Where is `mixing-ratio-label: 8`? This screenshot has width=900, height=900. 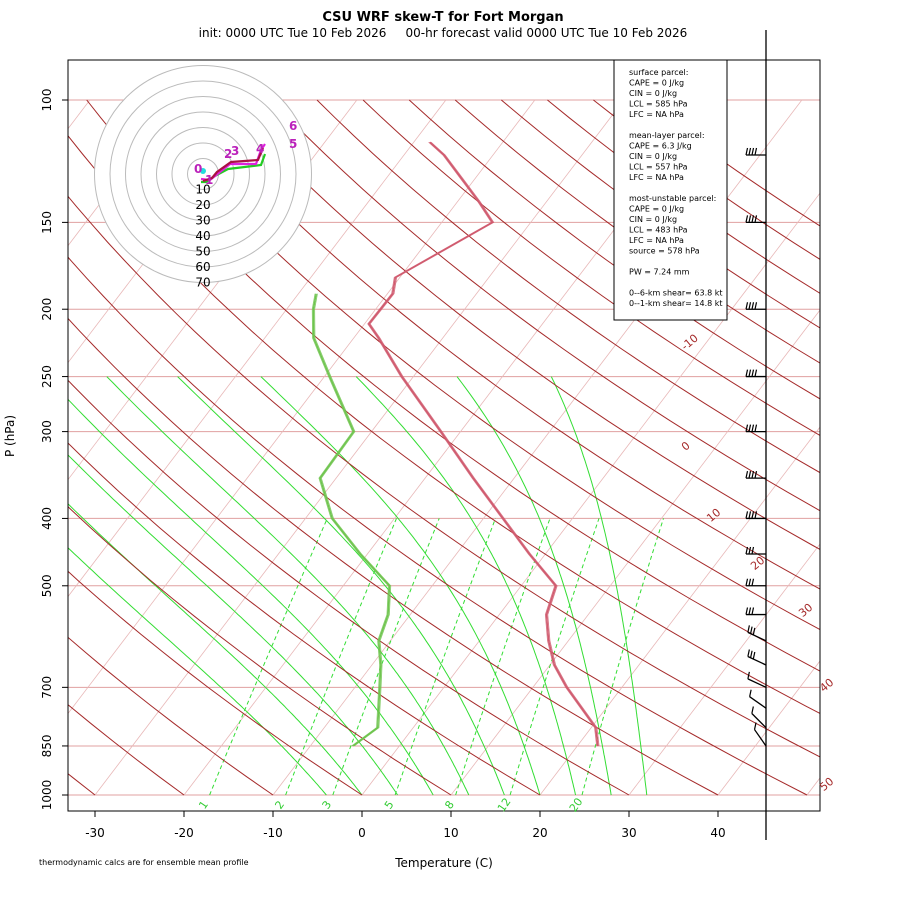 mixing-ratio-label: 8 is located at coordinates (449, 804).